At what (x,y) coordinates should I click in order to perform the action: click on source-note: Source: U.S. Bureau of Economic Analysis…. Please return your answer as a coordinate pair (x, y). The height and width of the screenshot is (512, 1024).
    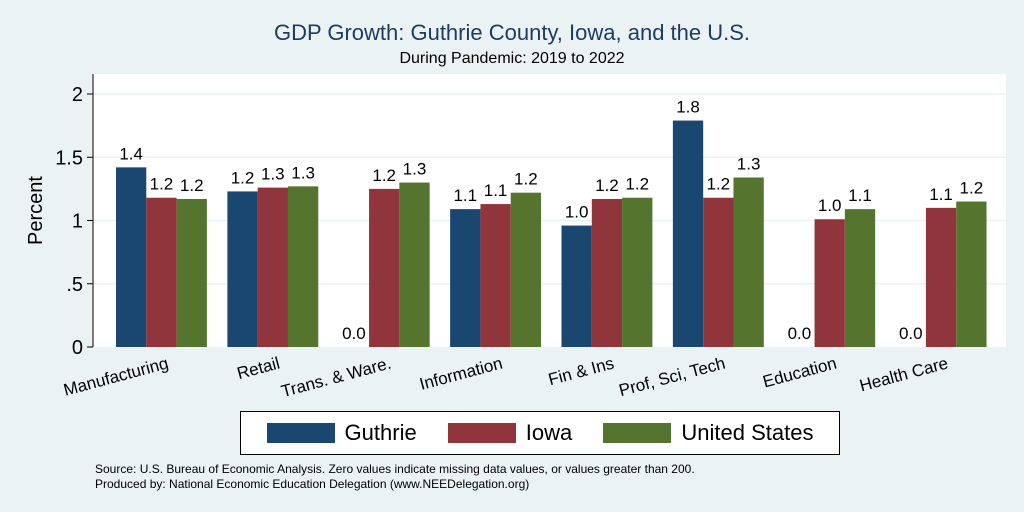
    Looking at the image, I should click on (395, 469).